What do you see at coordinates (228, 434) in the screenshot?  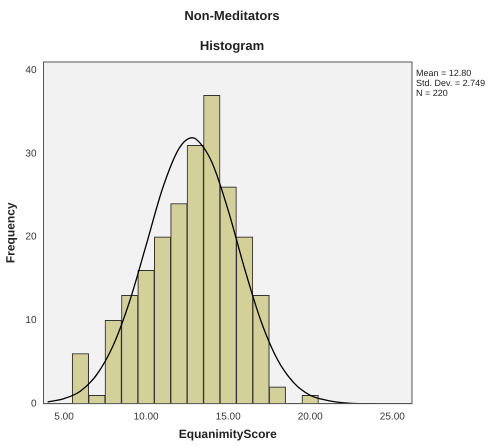 I see `x-axis-title: EquanimityScore` at bounding box center [228, 434].